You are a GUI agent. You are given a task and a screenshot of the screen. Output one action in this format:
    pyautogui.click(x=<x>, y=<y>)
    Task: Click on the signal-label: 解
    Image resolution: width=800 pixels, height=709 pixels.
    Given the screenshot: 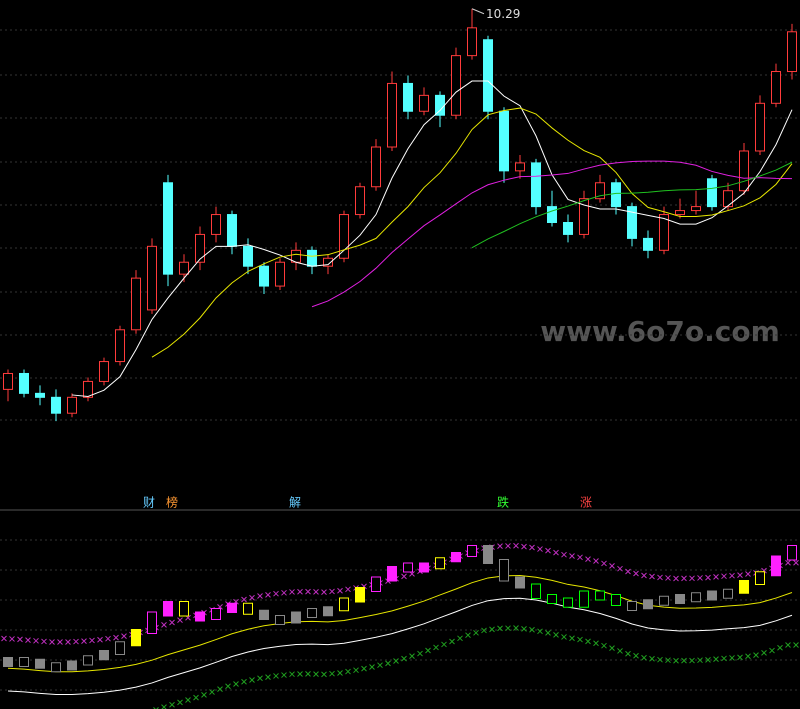 What is the action you would take?
    pyautogui.click(x=295, y=503)
    